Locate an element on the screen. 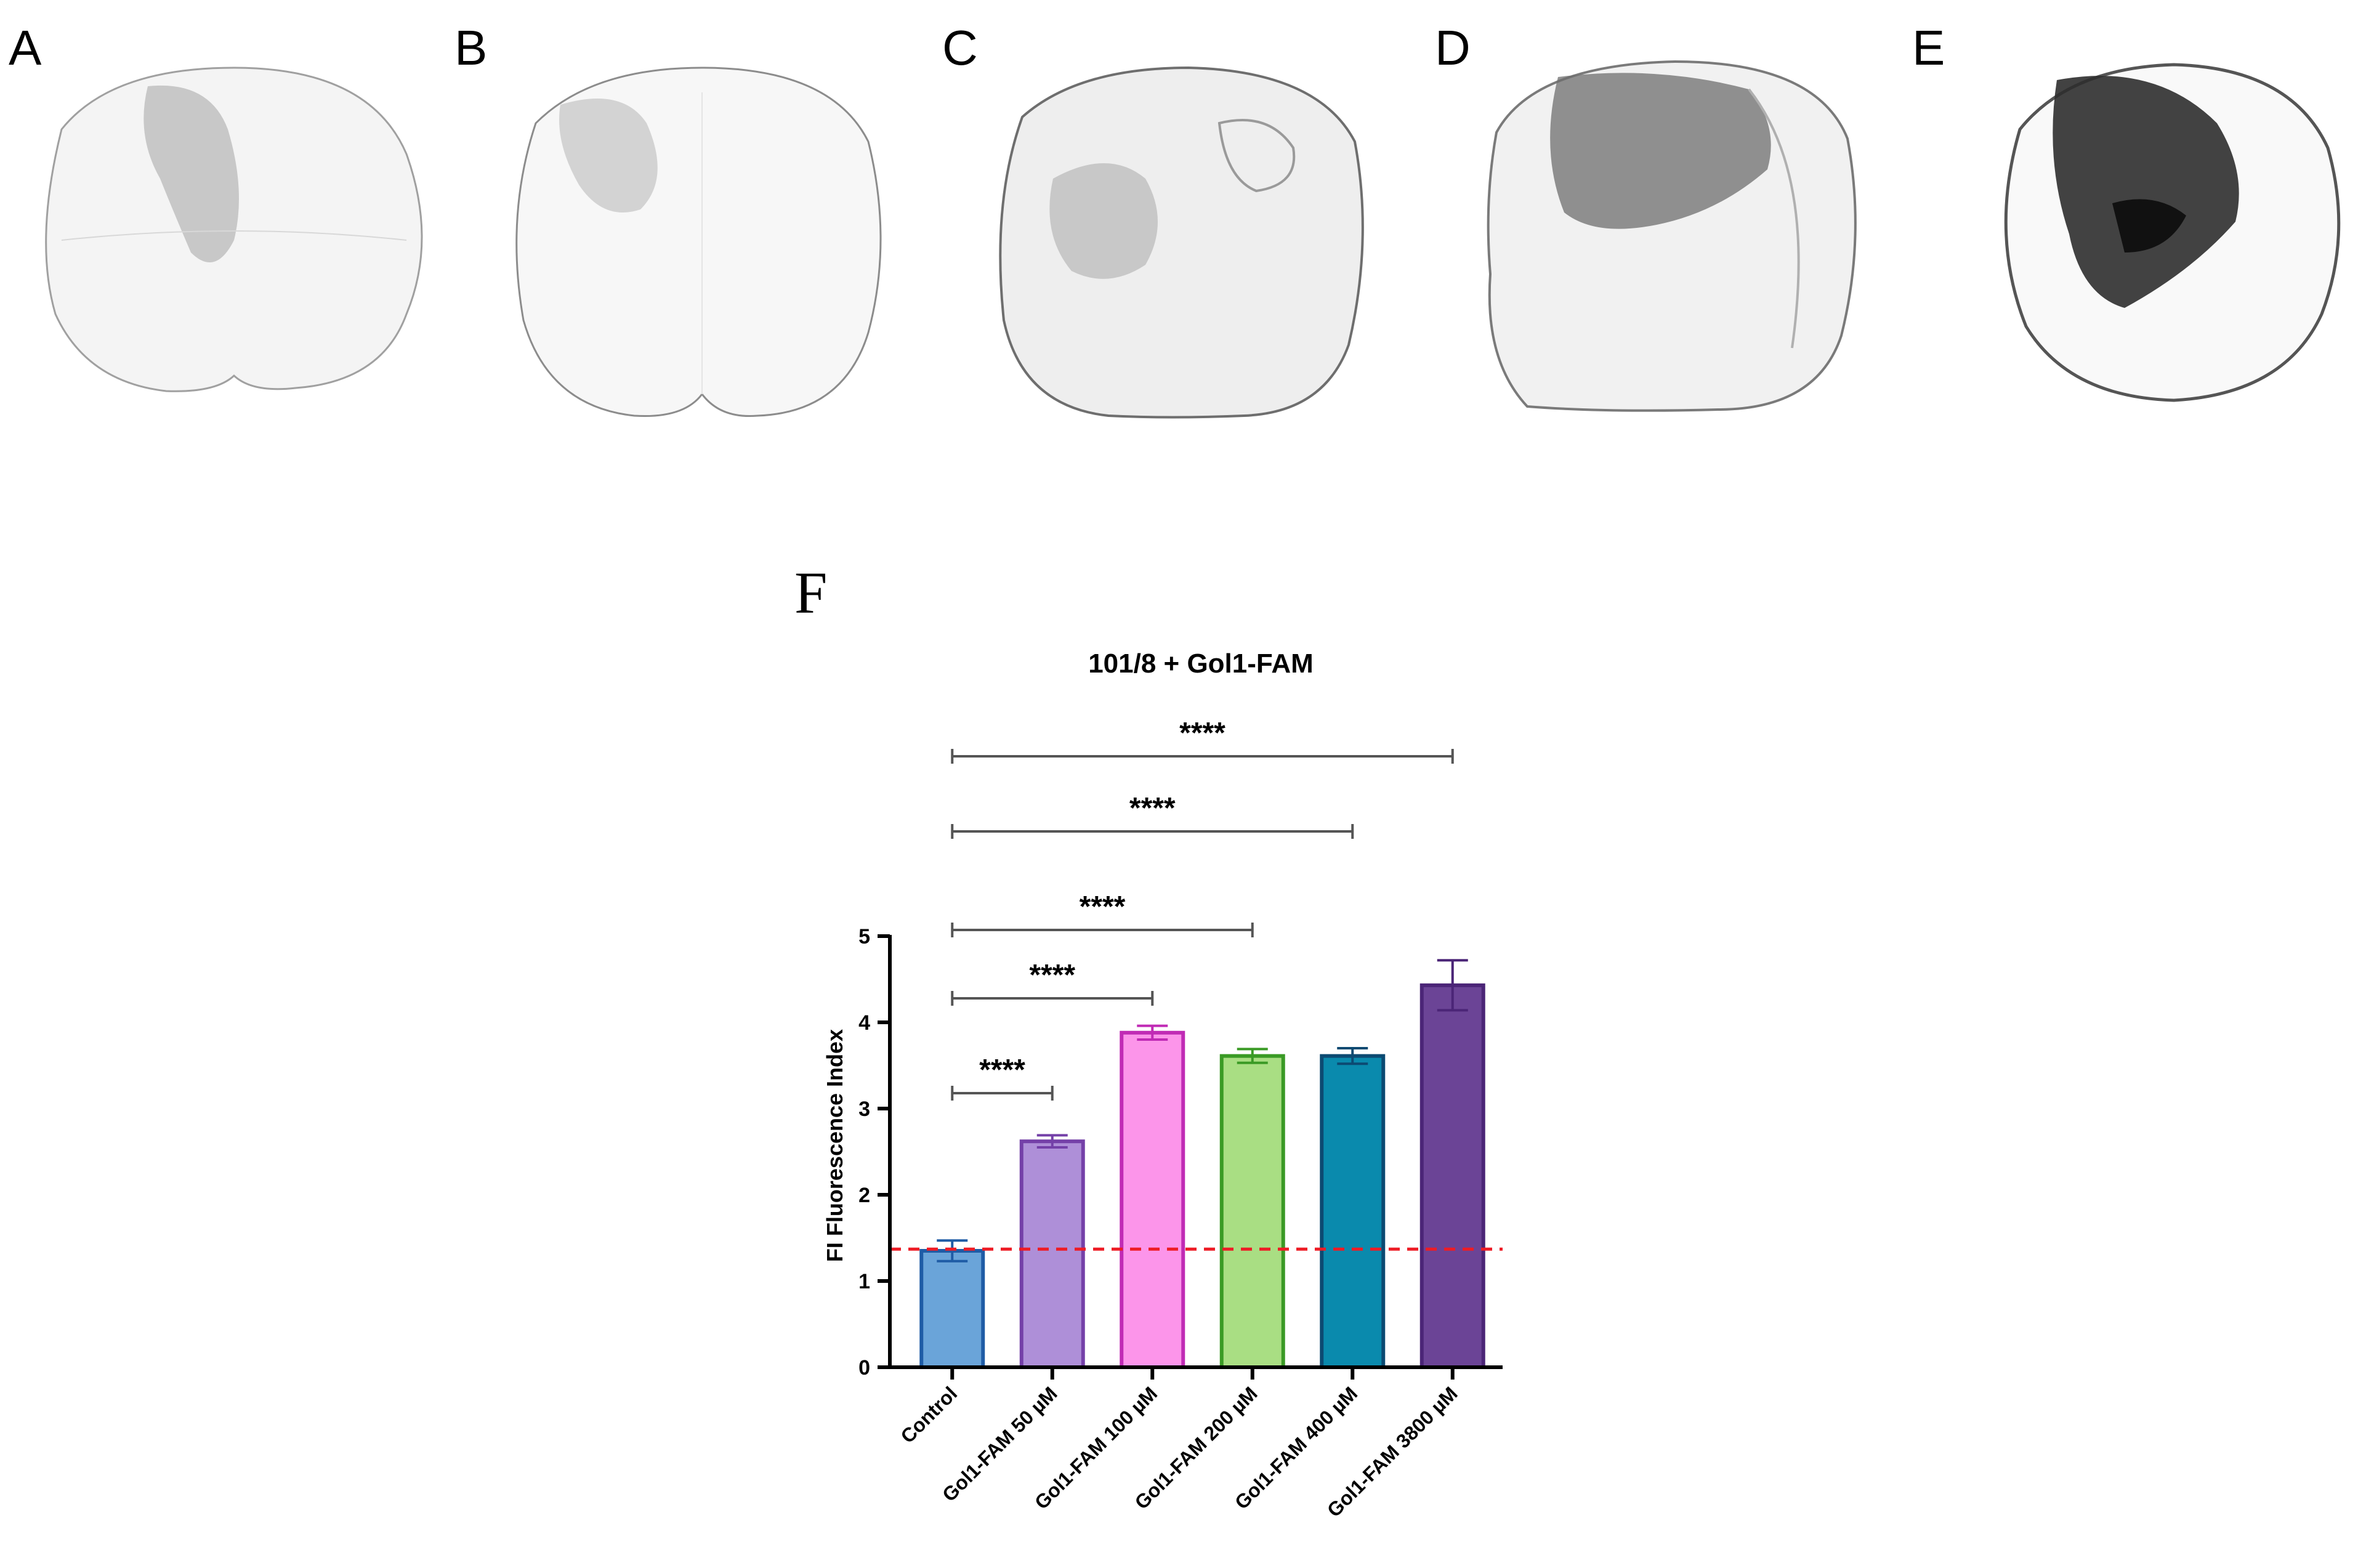  brain-section-b-image is located at coordinates (698, 243).